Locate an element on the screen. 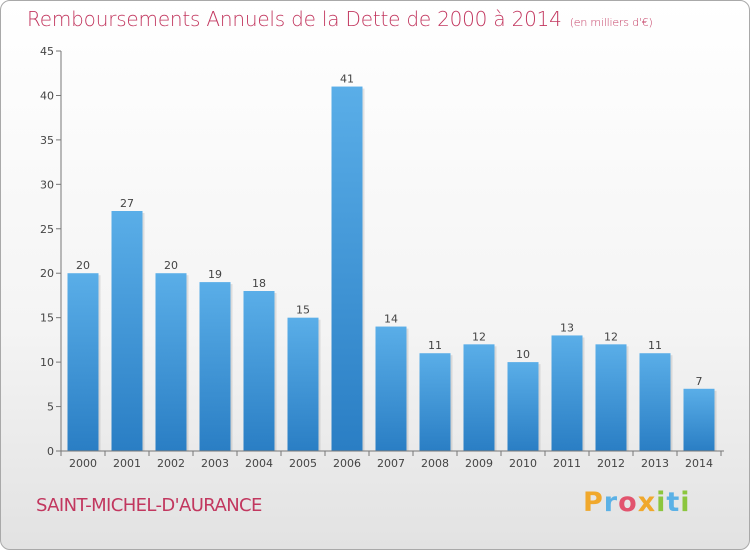  bar-value-label: 14 is located at coordinates (391, 319).